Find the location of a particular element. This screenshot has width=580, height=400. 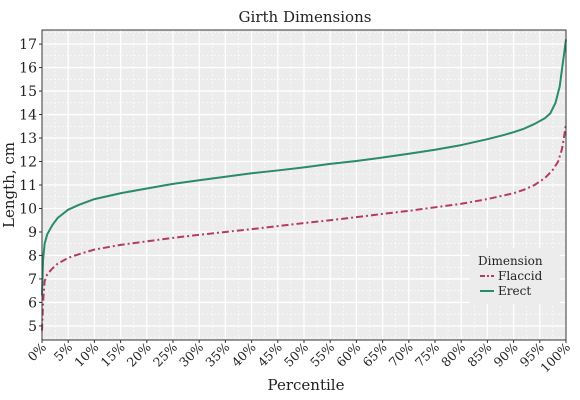

chart-title: Girth Dimensions is located at coordinates (305, 17).